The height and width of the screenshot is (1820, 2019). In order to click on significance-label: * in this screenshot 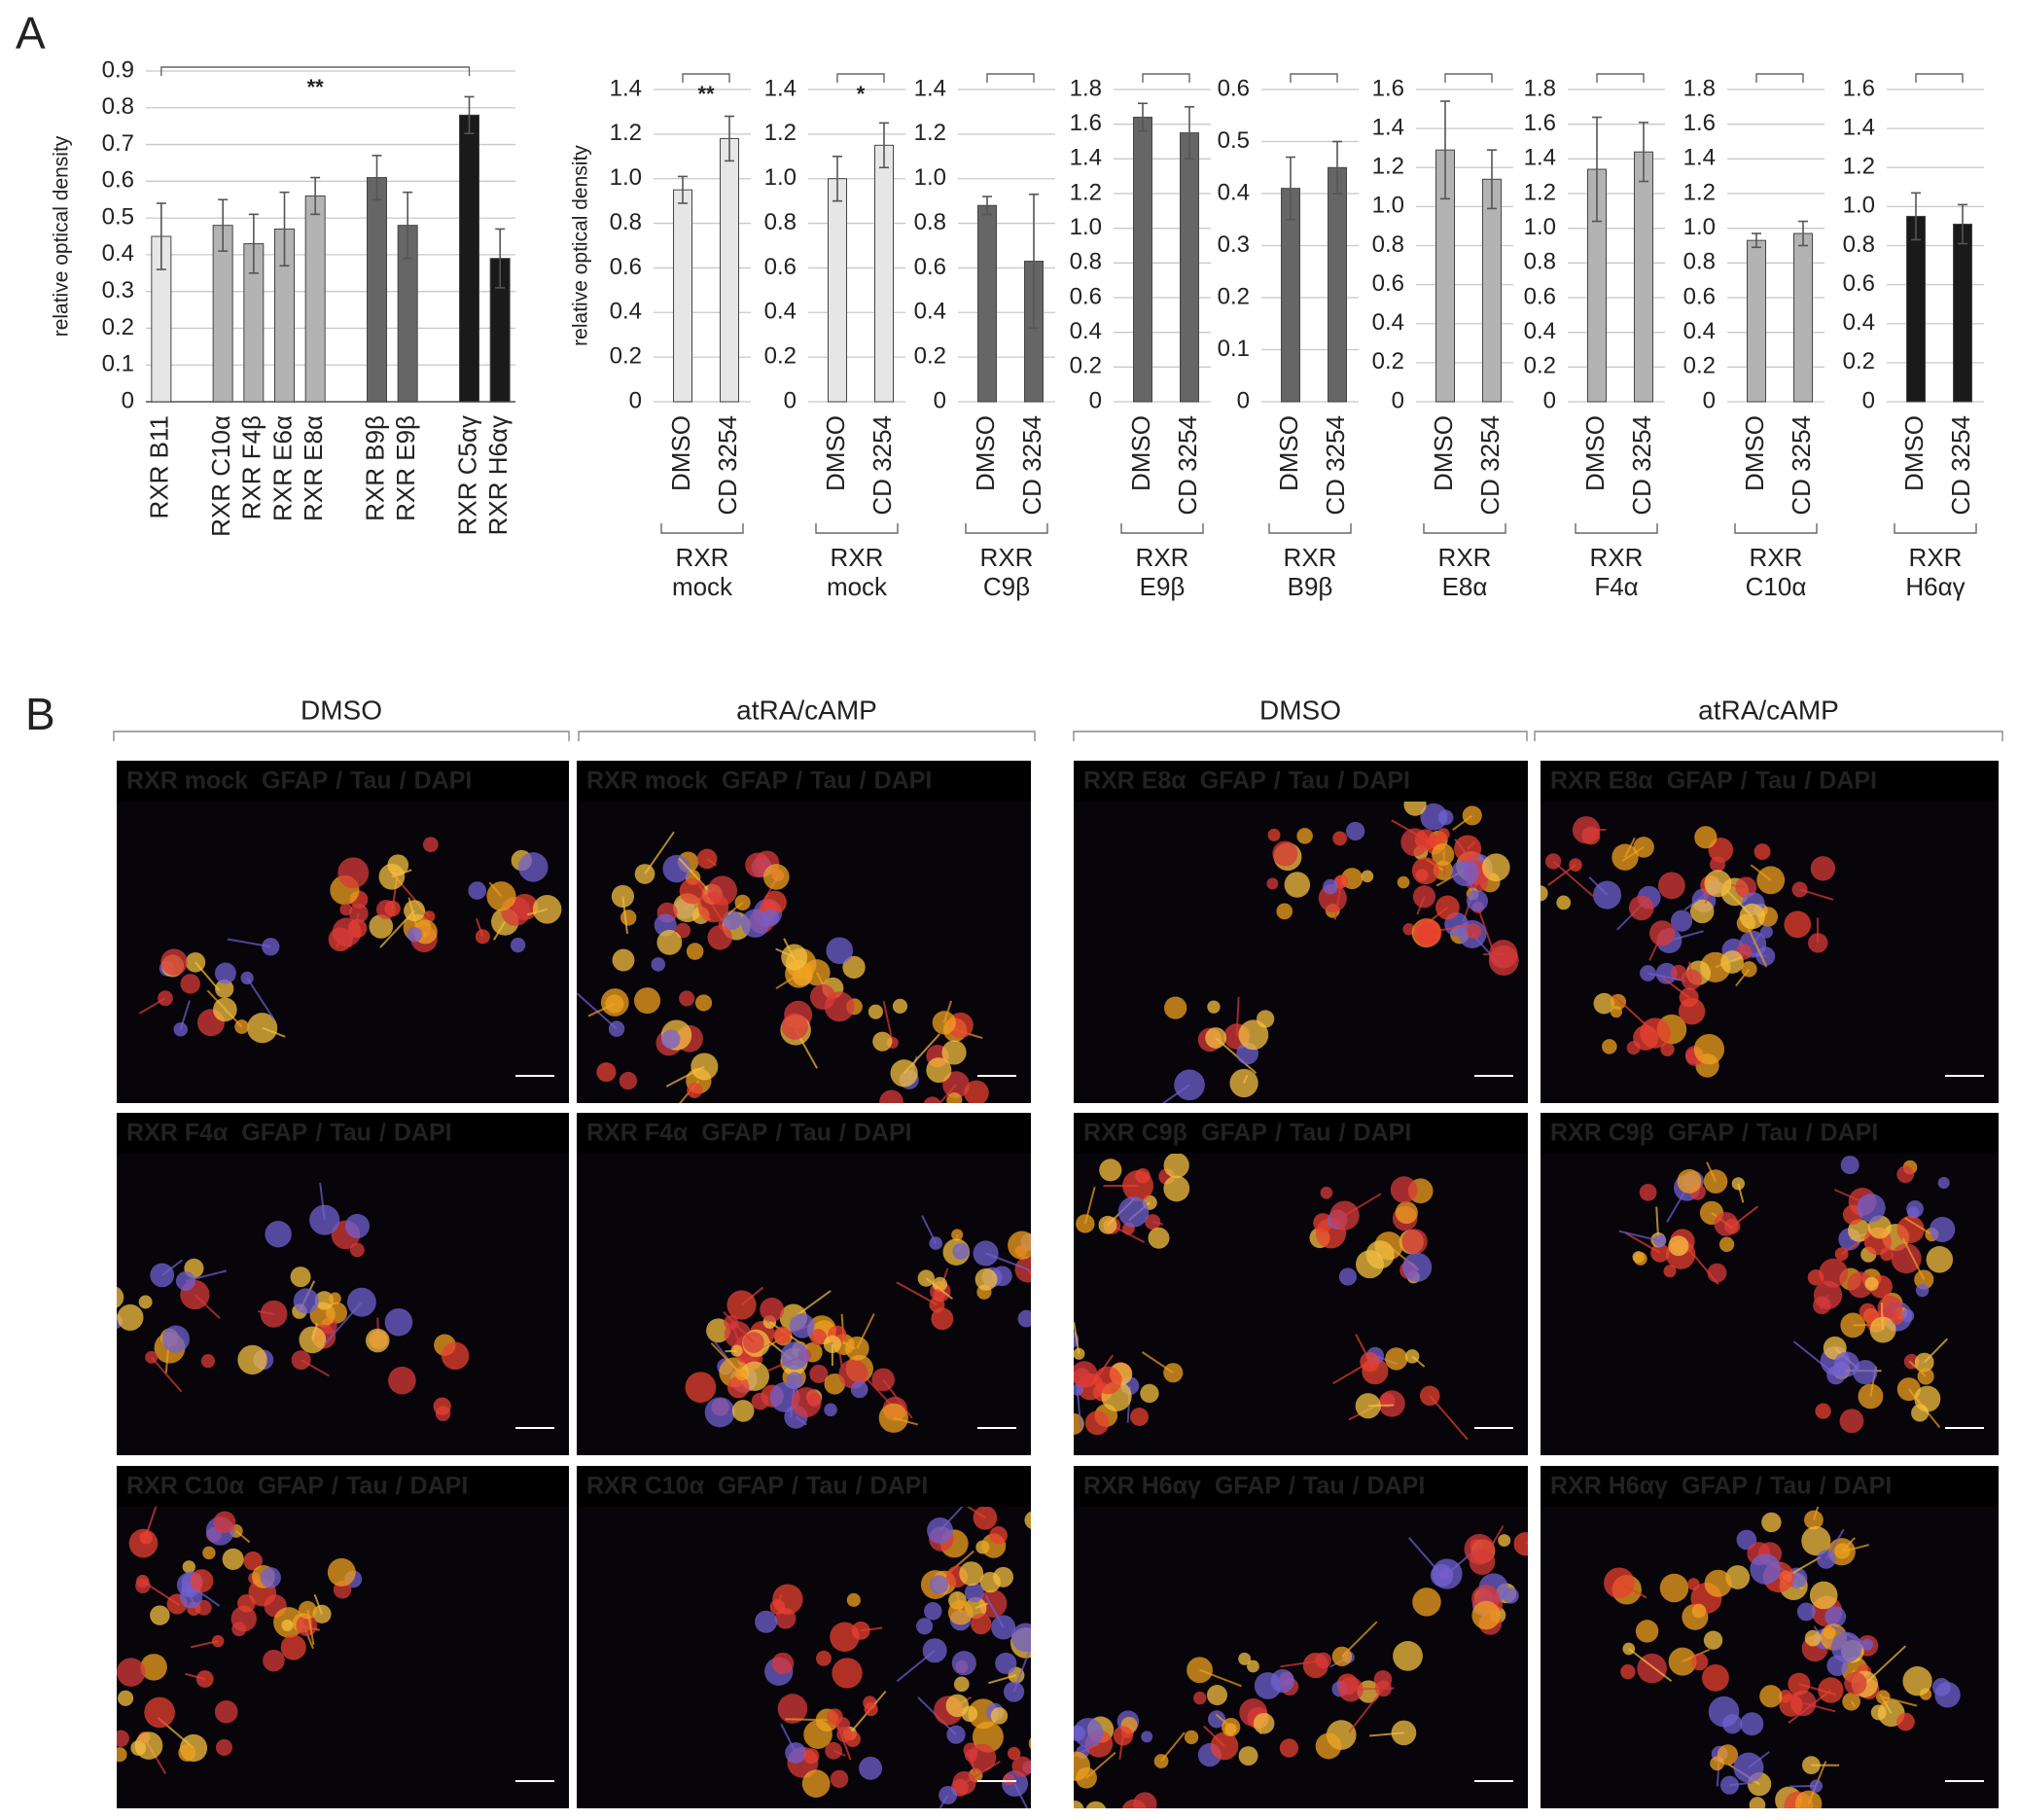, I will do `click(861, 94)`.